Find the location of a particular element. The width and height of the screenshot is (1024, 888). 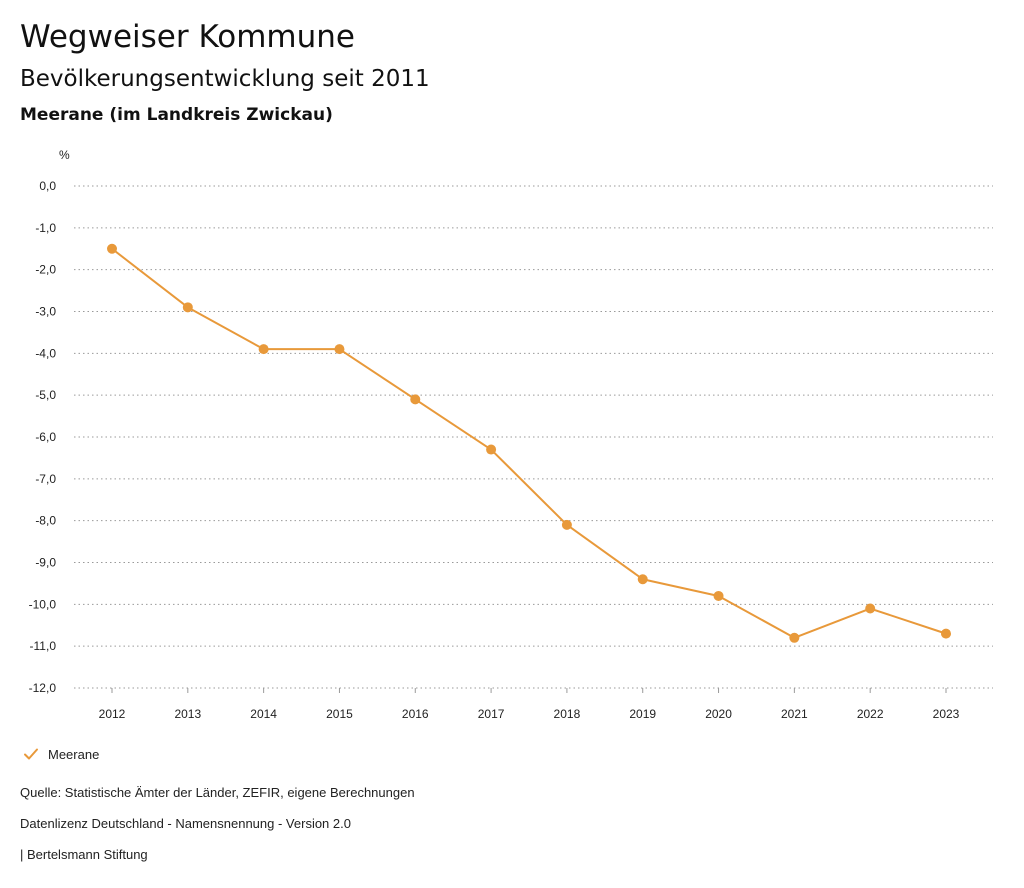

y-axis-unit-label: % is located at coordinates (64, 155).